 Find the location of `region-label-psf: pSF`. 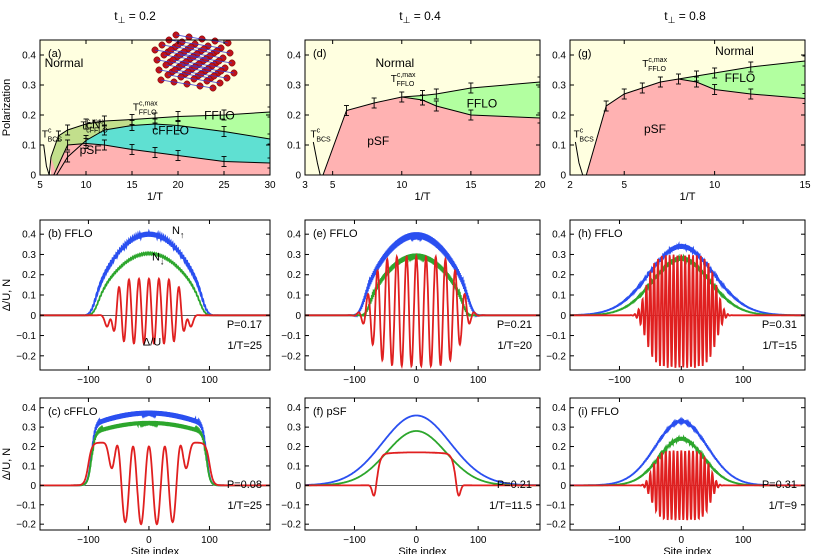

region-label-psf: pSF is located at coordinates (91, 150).